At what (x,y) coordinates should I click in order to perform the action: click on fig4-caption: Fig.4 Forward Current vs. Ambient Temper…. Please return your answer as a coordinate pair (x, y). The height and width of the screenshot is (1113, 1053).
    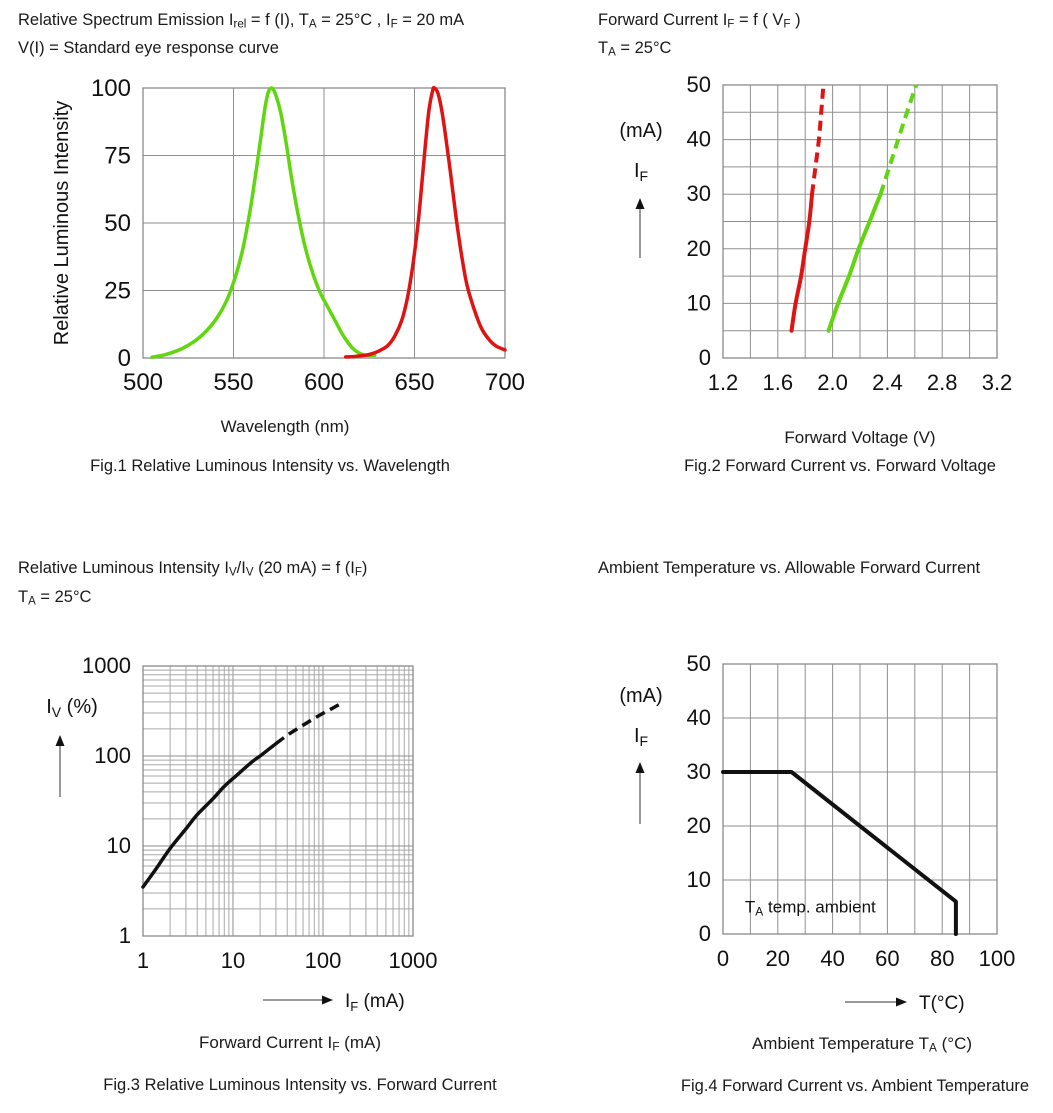
    Looking at the image, I should click on (855, 1086).